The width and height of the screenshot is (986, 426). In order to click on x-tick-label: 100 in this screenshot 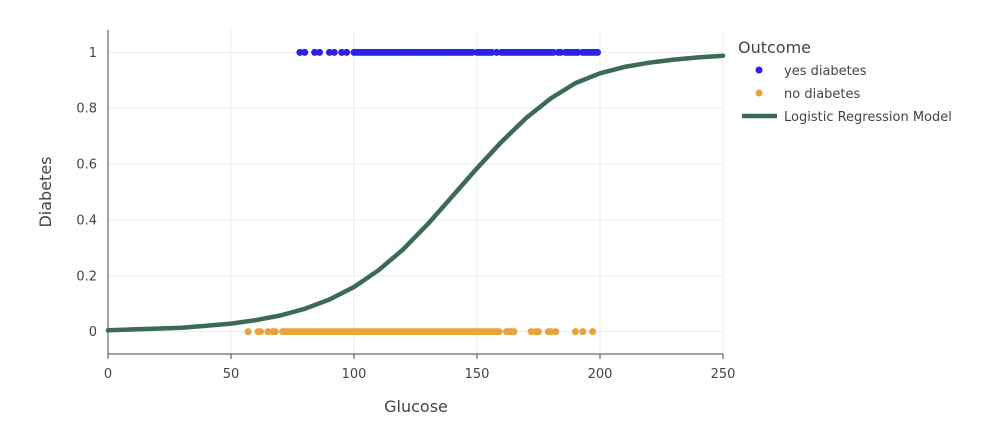, I will do `click(354, 374)`.